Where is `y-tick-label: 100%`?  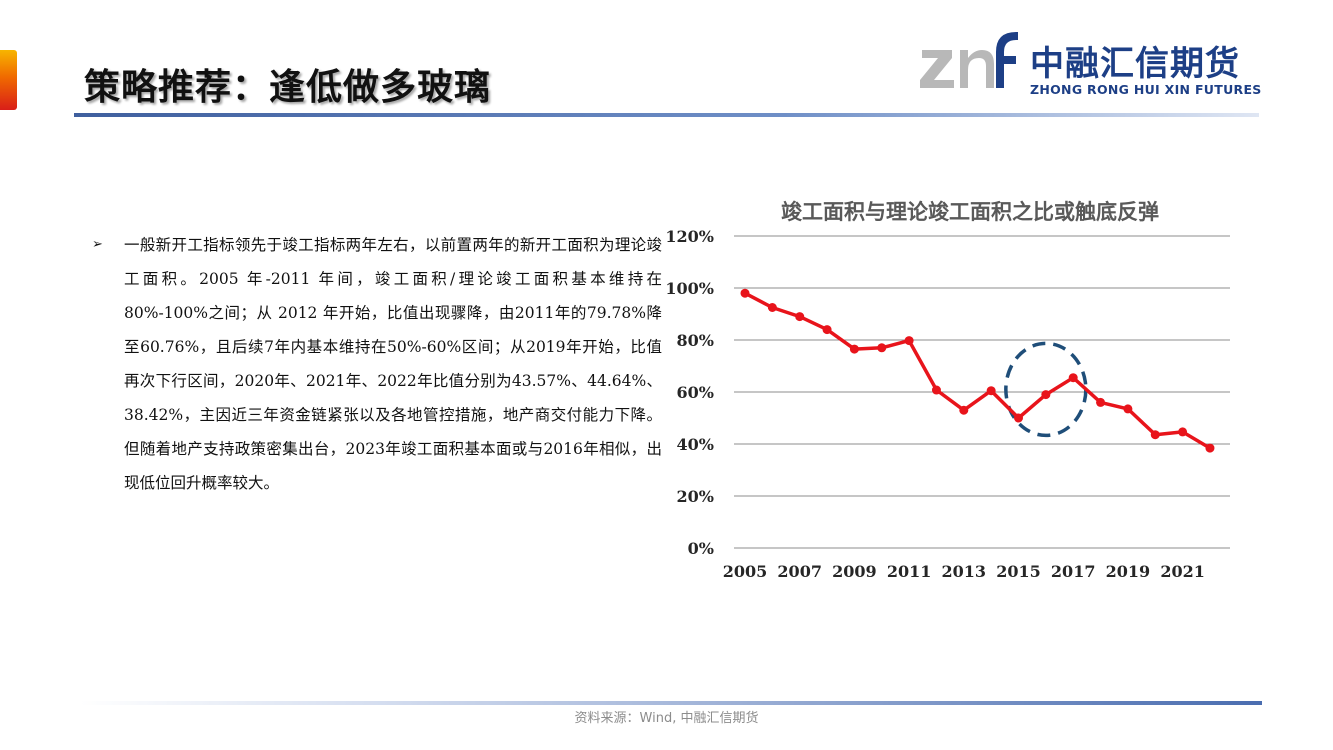
y-tick-label: 100% is located at coordinates (689, 288).